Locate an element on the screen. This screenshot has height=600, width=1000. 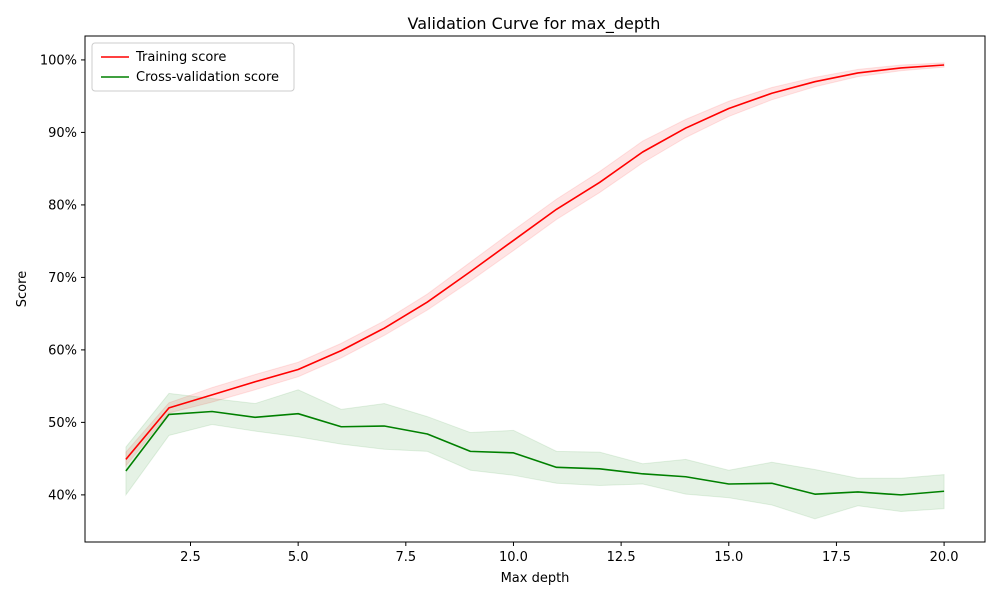
x-axis: 2.5 5.0 7.5 10.0 12.5 15.0 17.5 20.0 is located at coordinates (569, 553).